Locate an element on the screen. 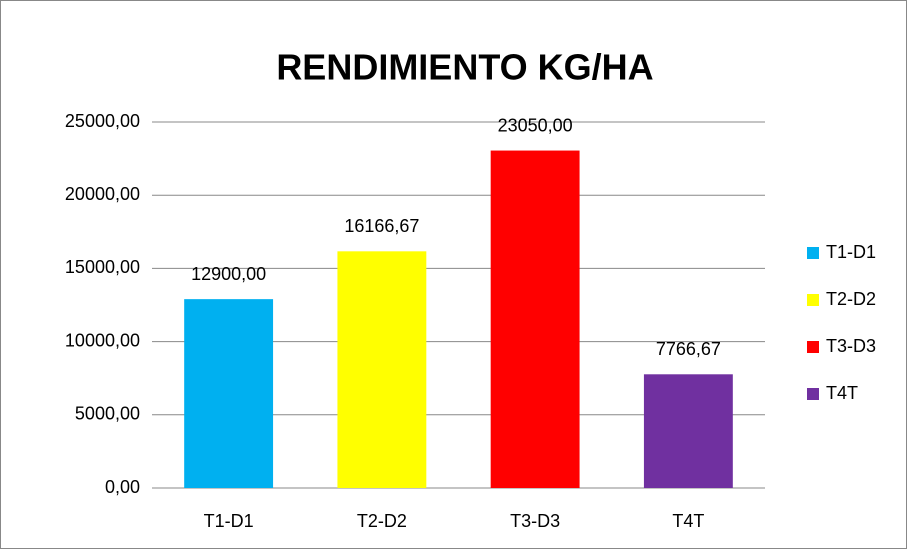 The height and width of the screenshot is (550, 908). y-tick-label: 25000,00 is located at coordinates (102, 121).